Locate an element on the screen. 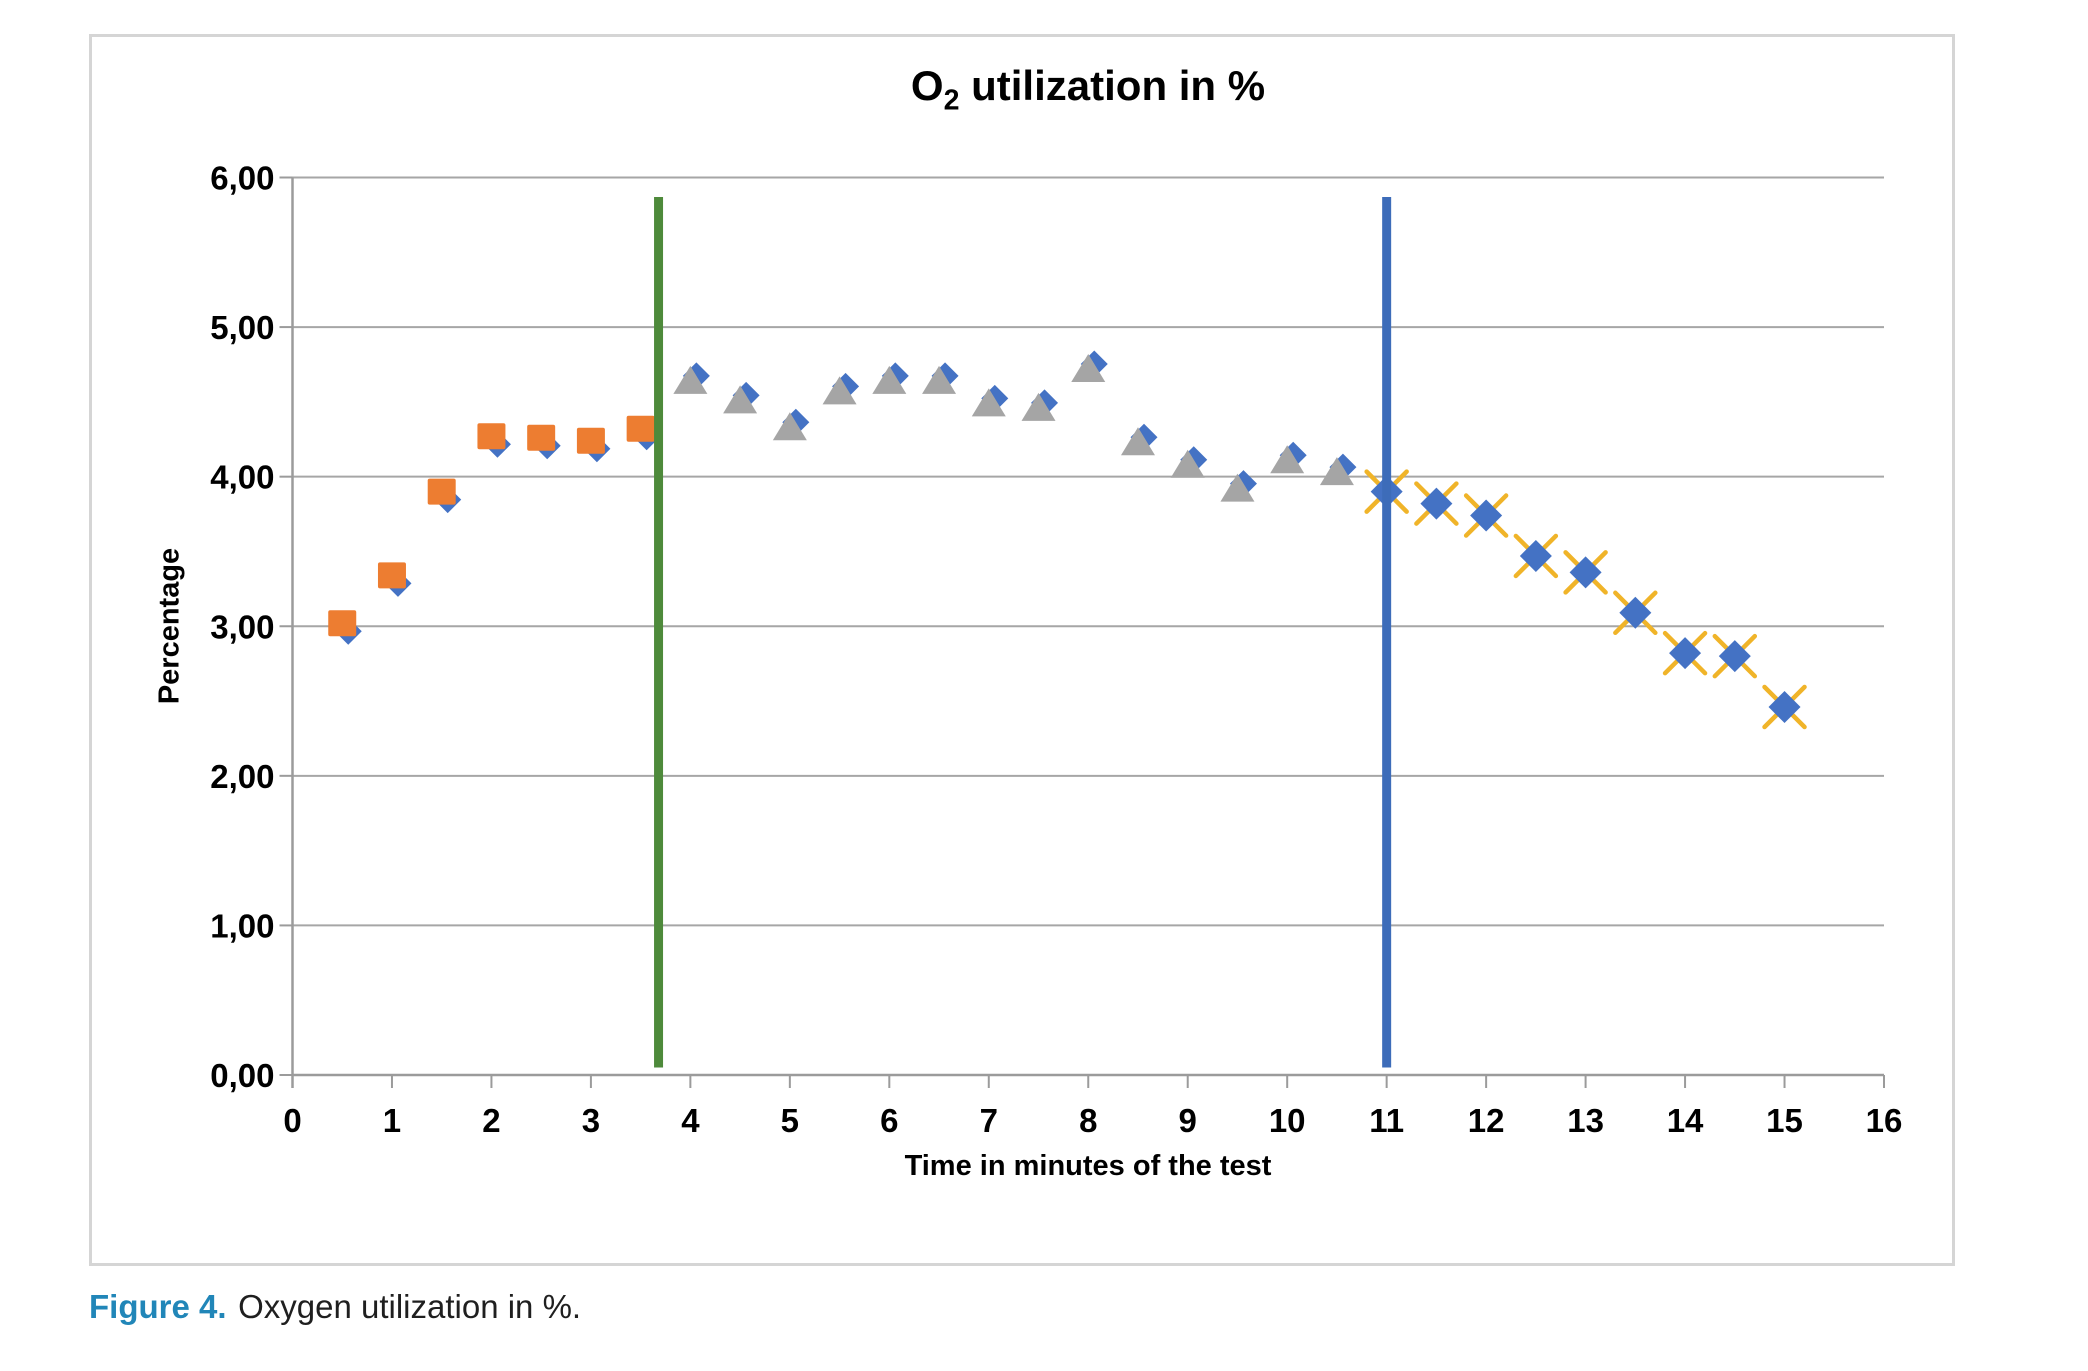 The height and width of the screenshot is (1371, 2088). x-tick-label: 4 is located at coordinates (690, 1120).